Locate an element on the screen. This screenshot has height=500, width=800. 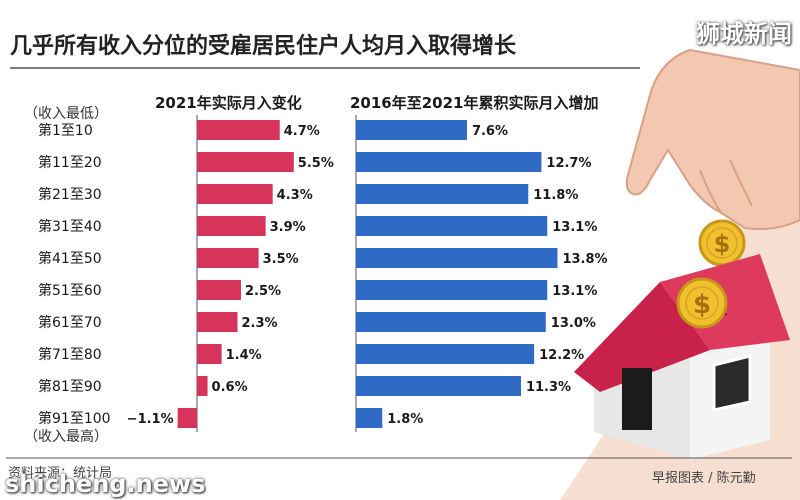
category-label: 第61至70 is located at coordinates (70, 322).